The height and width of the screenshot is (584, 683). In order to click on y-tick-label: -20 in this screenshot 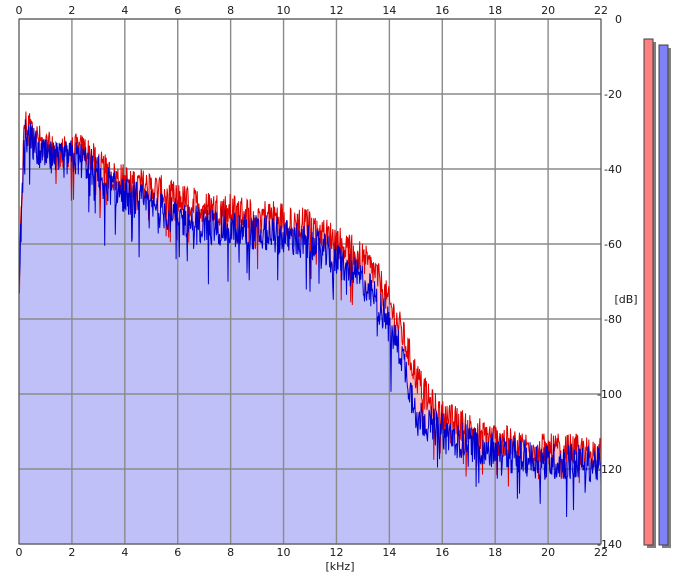, I will do `click(613, 94)`.